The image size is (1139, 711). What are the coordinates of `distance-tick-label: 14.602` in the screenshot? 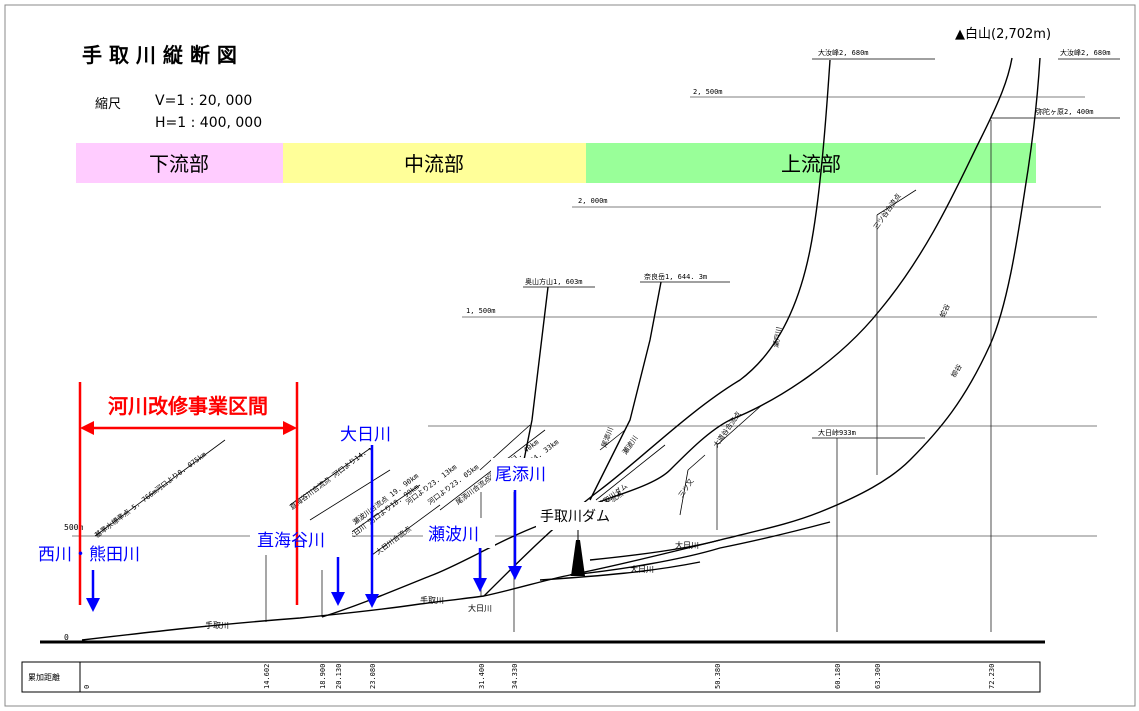 It's located at (267, 676).